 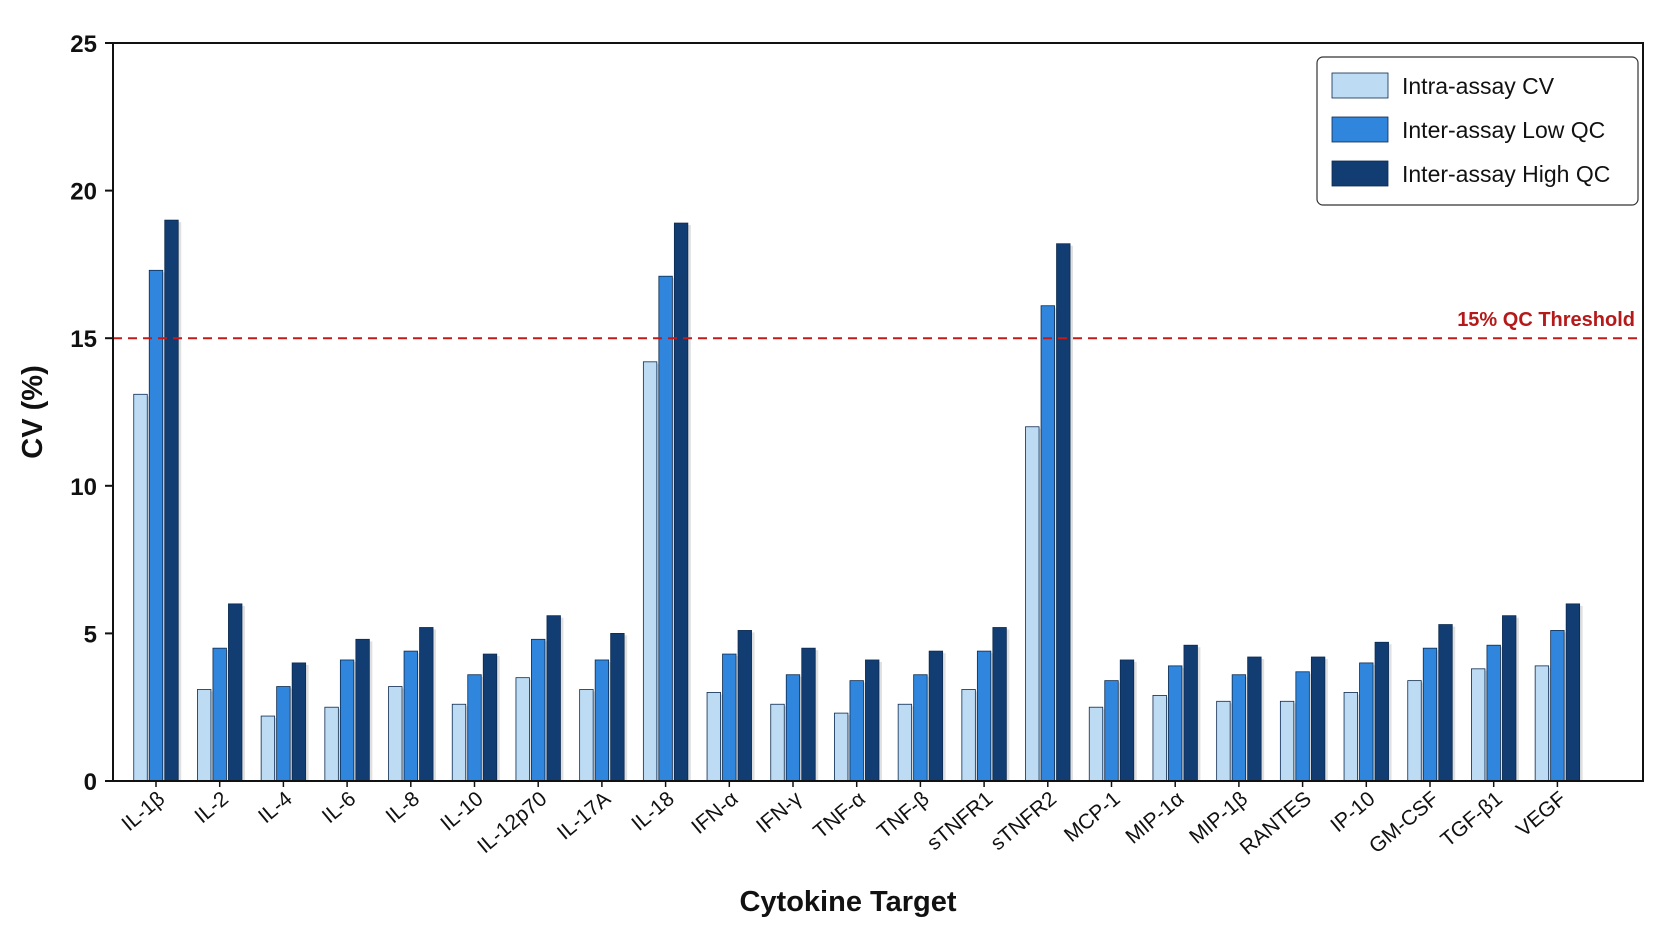 I want to click on x-tick-label: MIP-1α, so click(x=1154, y=817).